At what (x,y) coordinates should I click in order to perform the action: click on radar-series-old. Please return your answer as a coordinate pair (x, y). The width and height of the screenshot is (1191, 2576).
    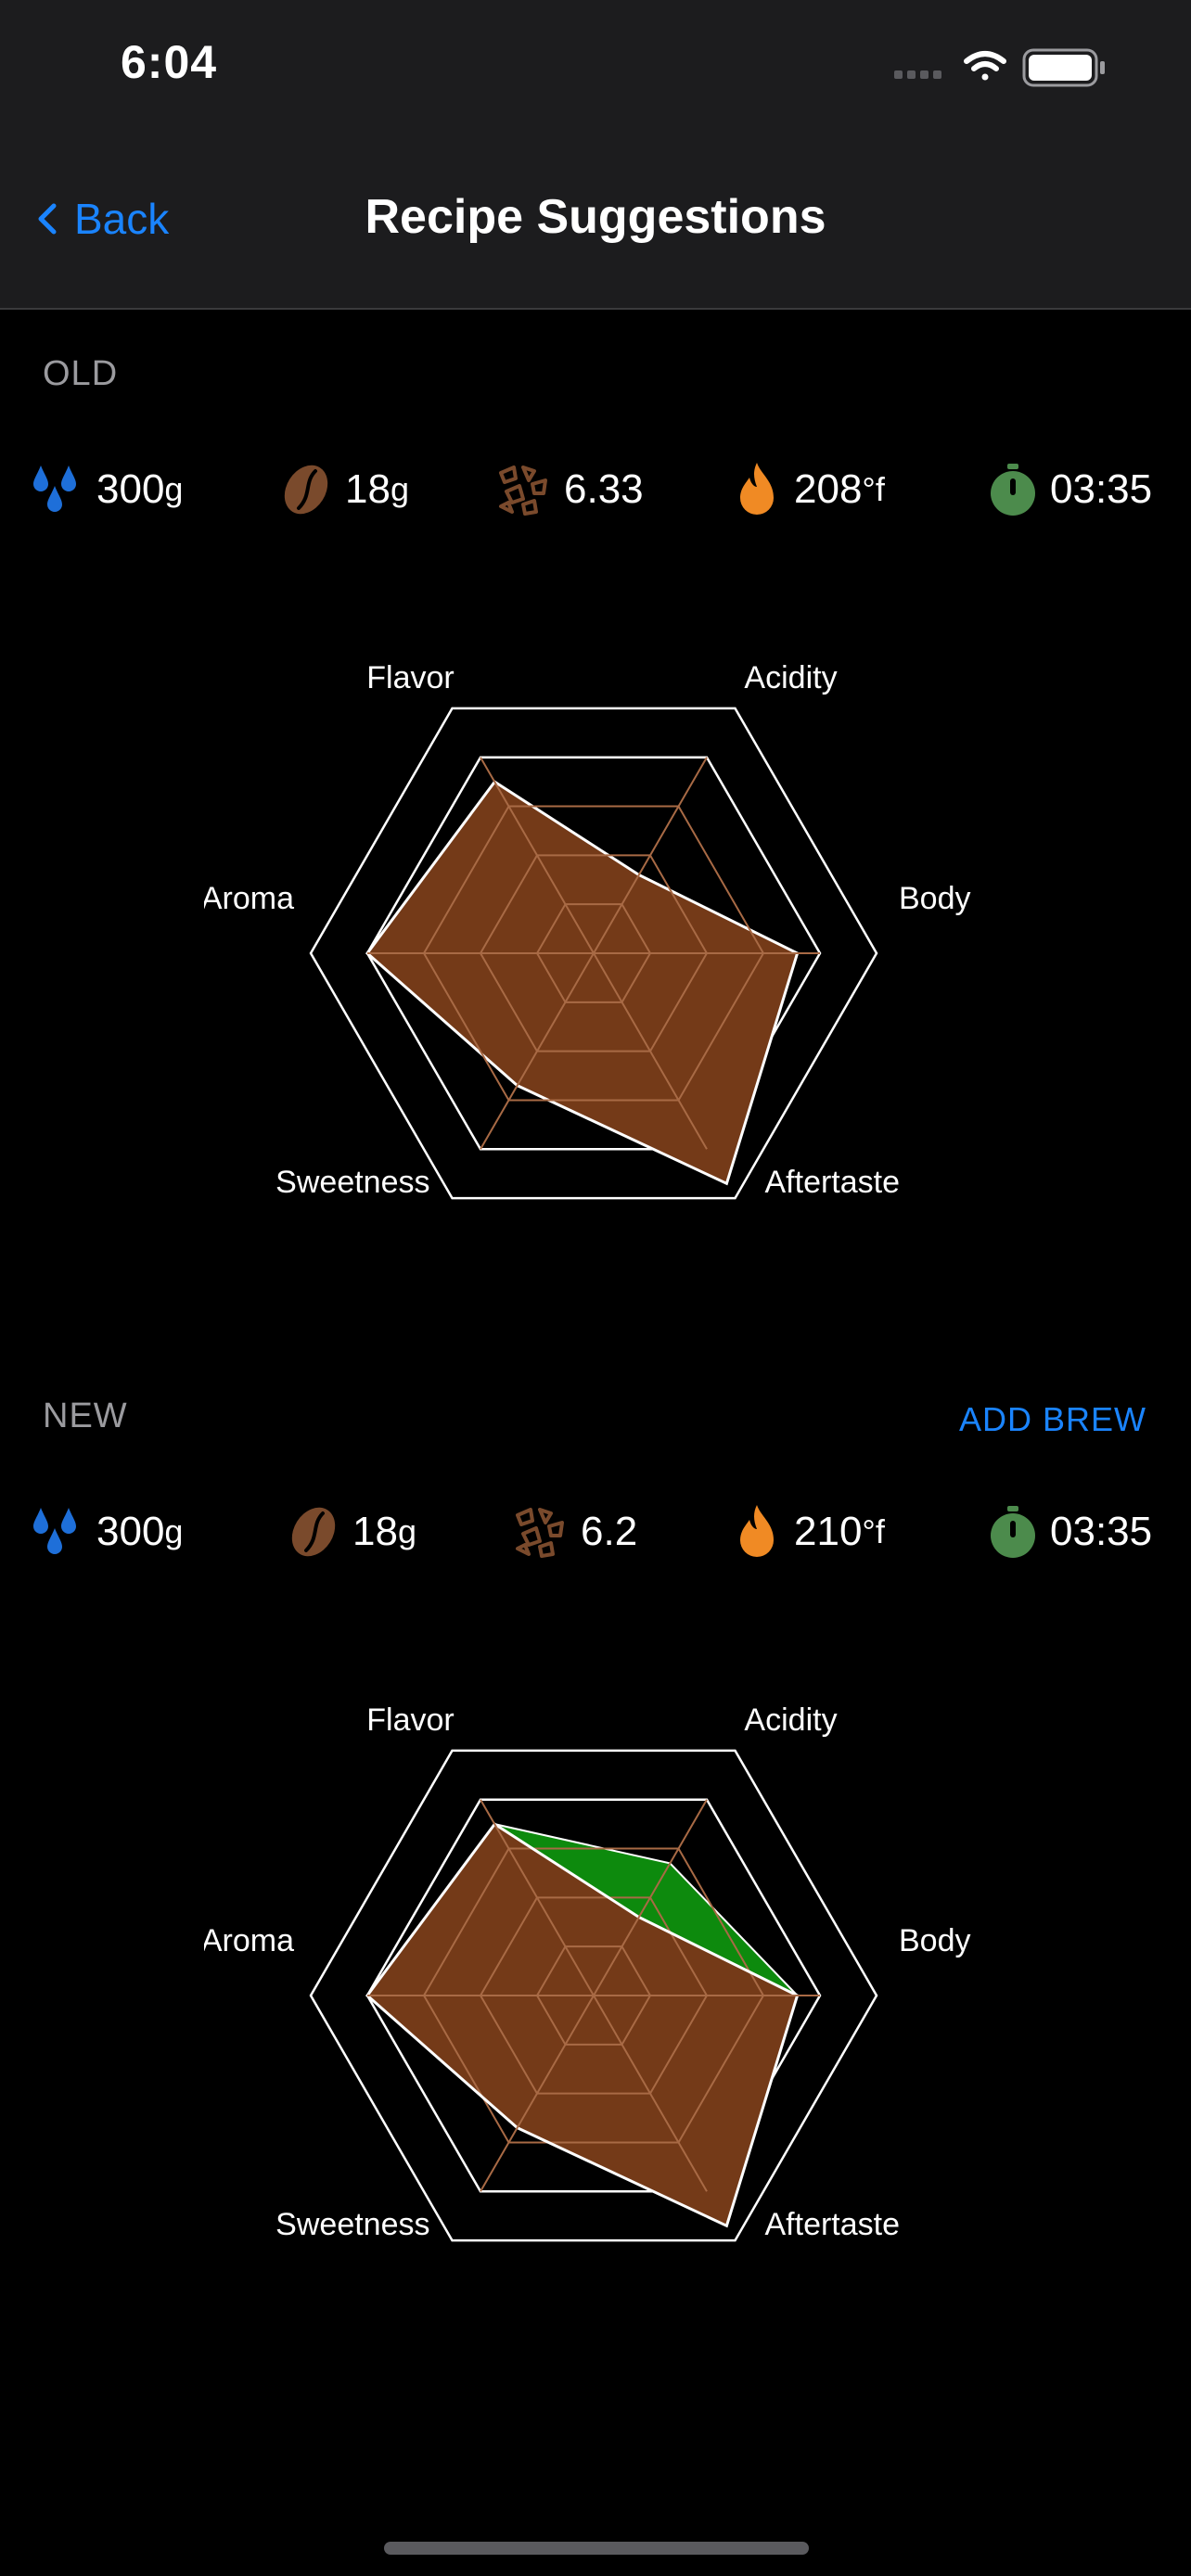
    Looking at the image, I should click on (582, 2025).